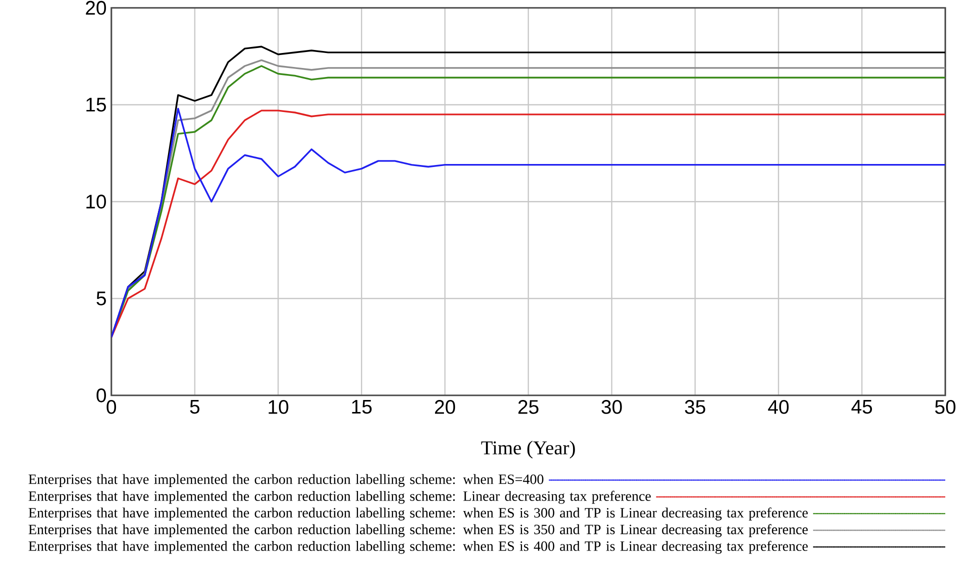 The height and width of the screenshot is (576, 960). I want to click on x-tick-label: 40, so click(778, 407).